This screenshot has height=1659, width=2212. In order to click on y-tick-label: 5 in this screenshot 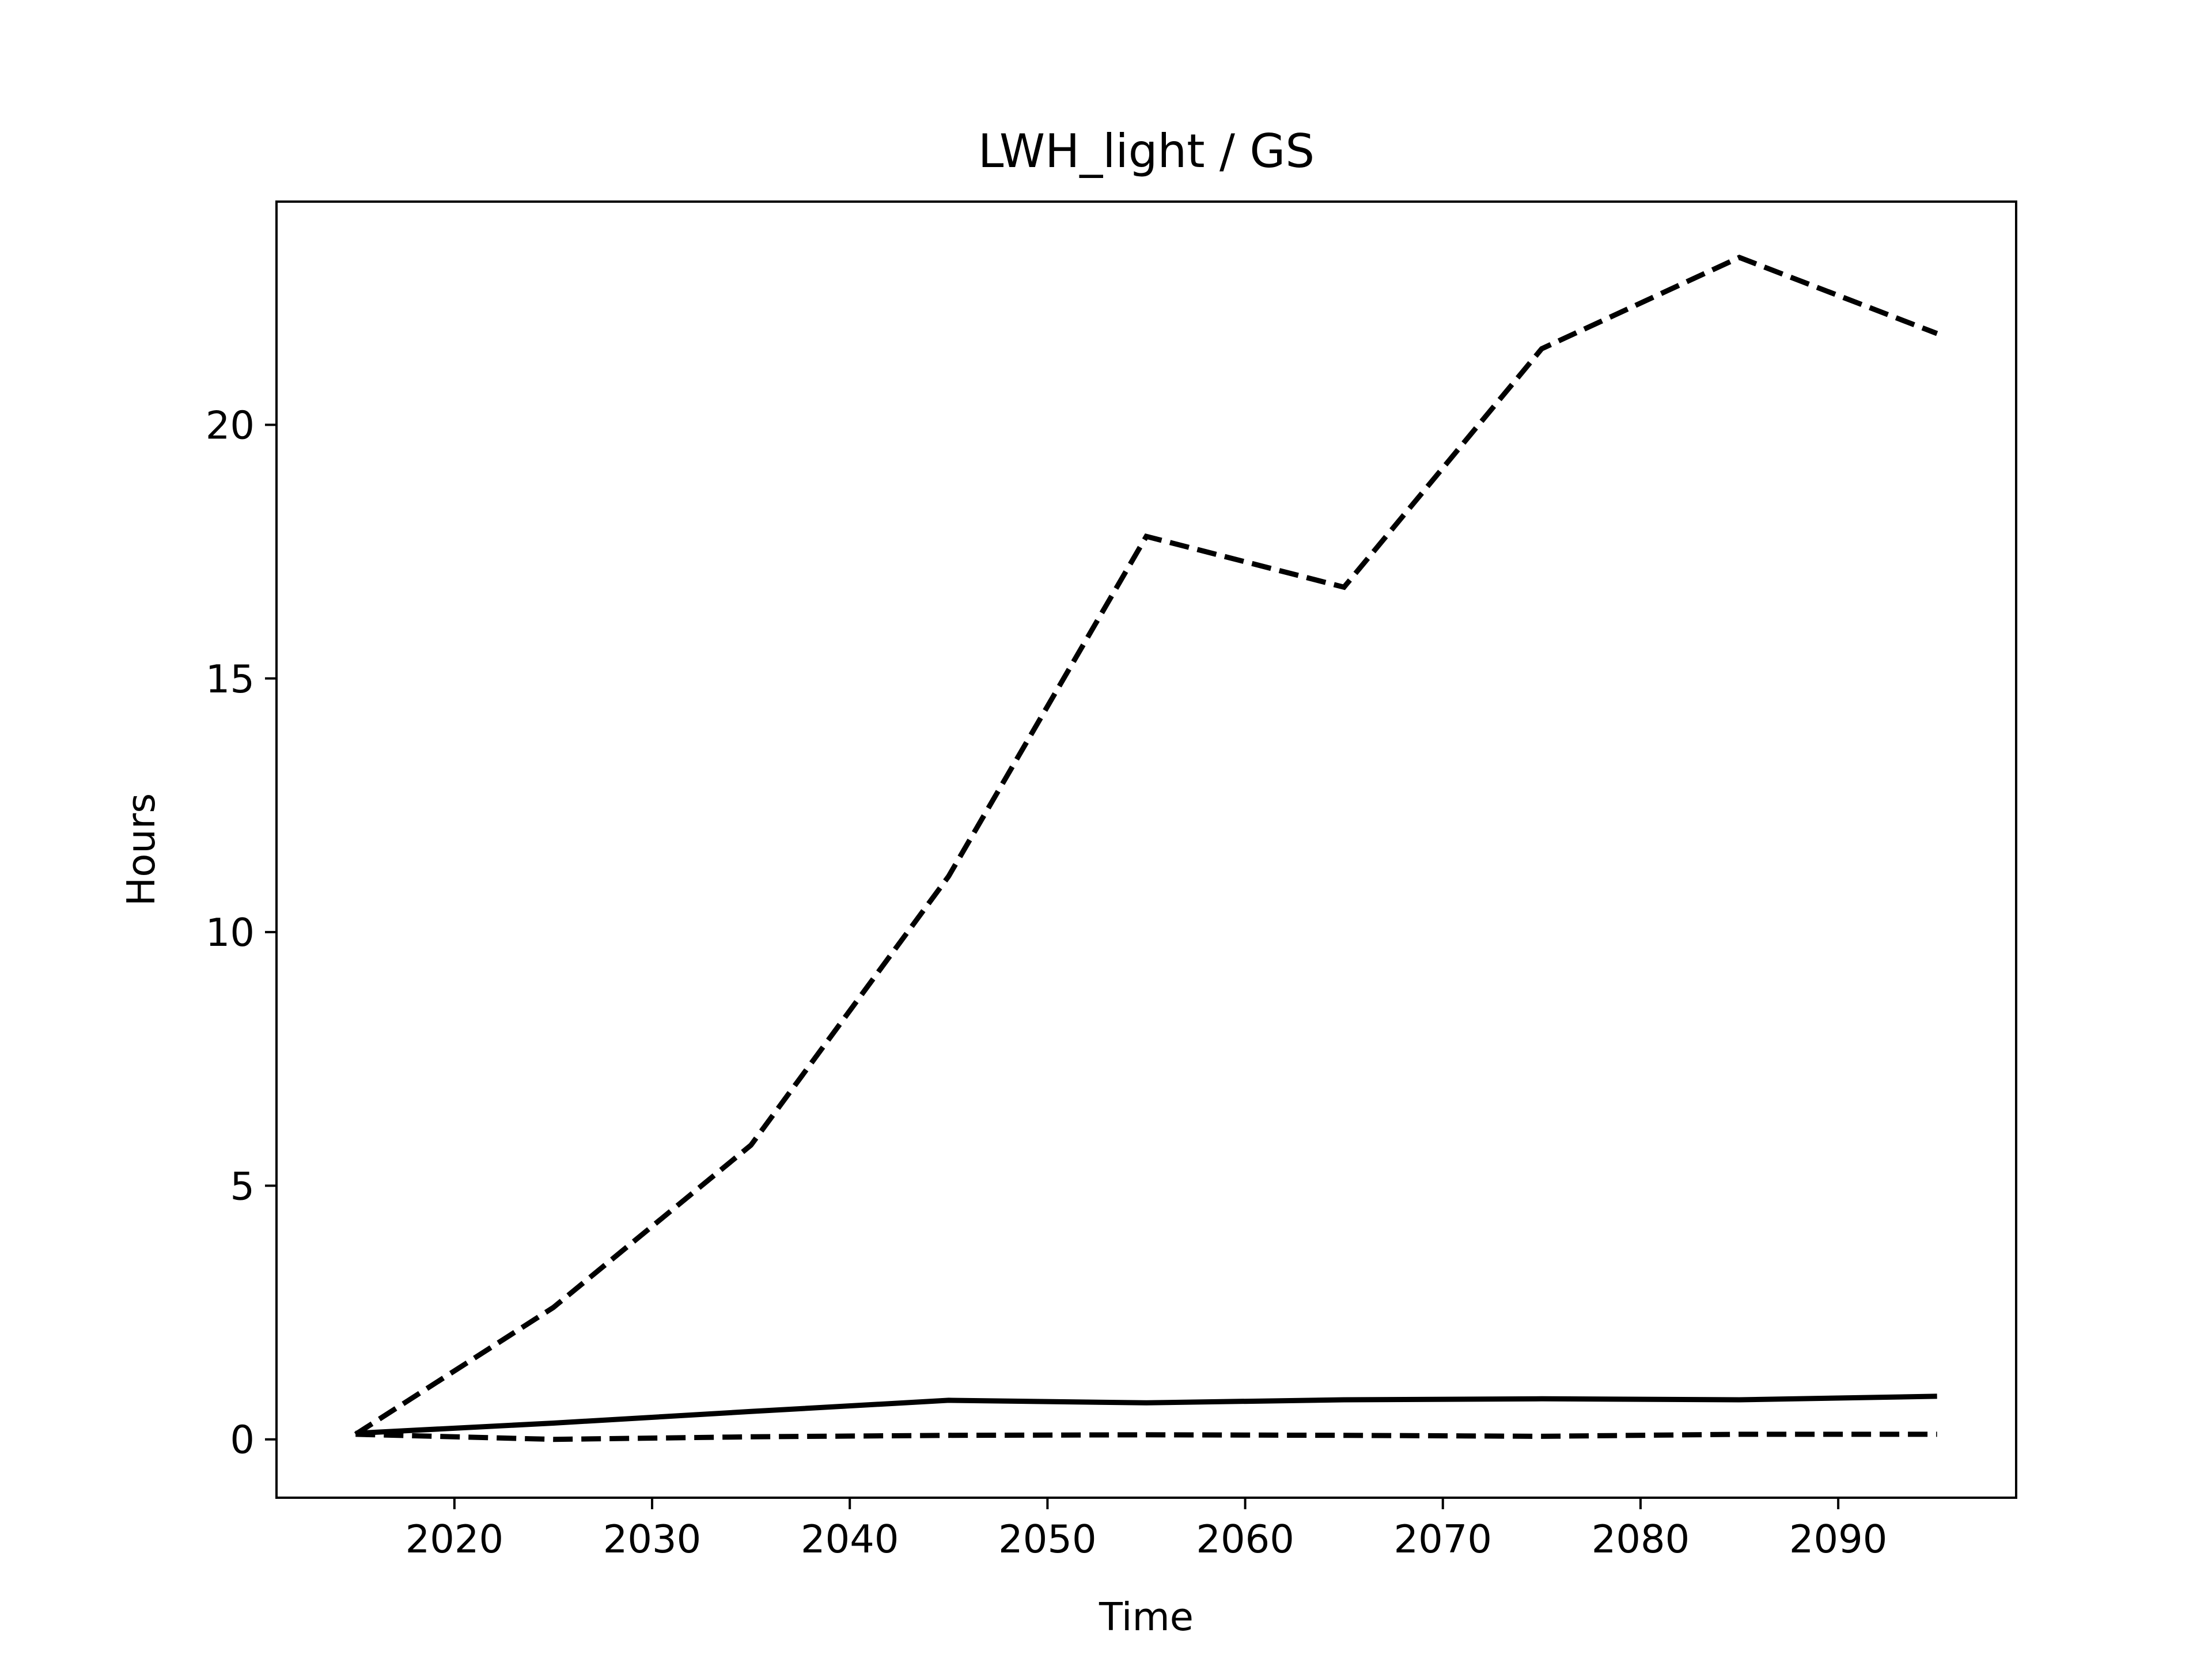, I will do `click(242, 1186)`.